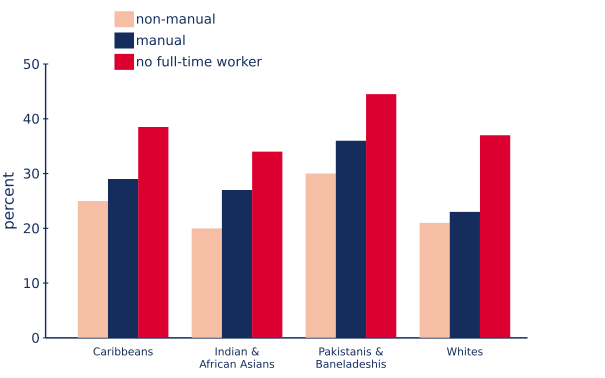 Image resolution: width=605 pixels, height=378 pixels. I want to click on legend-label: manual, so click(161, 40).